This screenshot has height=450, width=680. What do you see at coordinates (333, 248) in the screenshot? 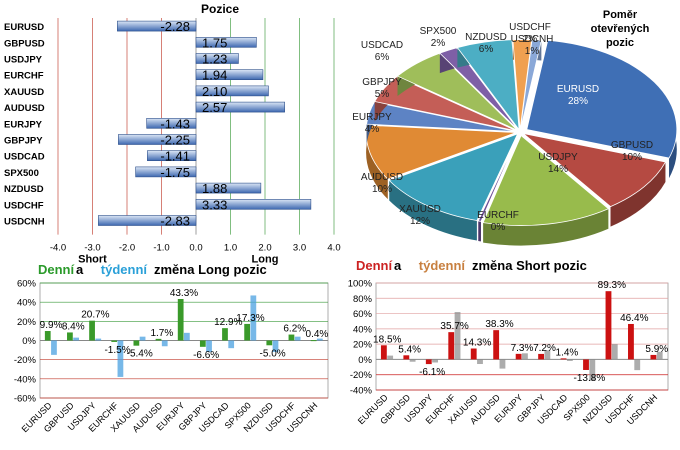
I see `tick-label: 4.0` at bounding box center [333, 248].